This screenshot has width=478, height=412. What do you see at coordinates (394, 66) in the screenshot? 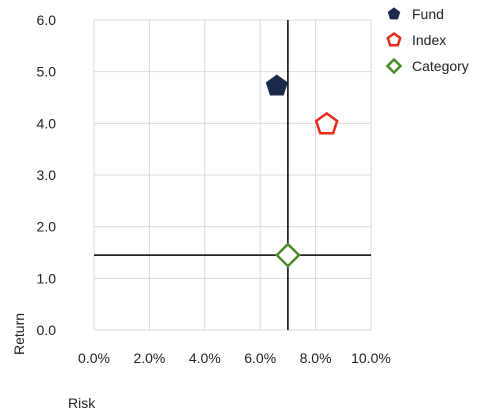
I see `legend-category-marker` at bounding box center [394, 66].